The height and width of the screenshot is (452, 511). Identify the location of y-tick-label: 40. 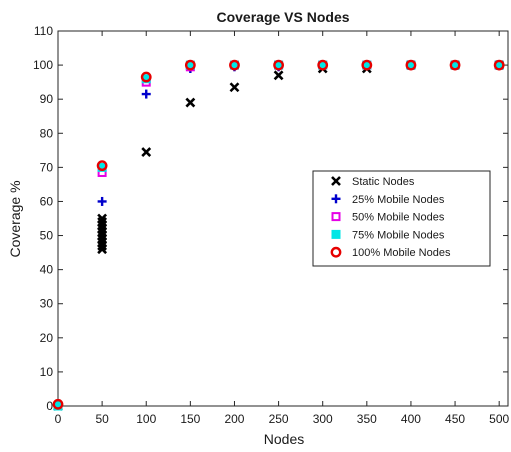
(47, 270).